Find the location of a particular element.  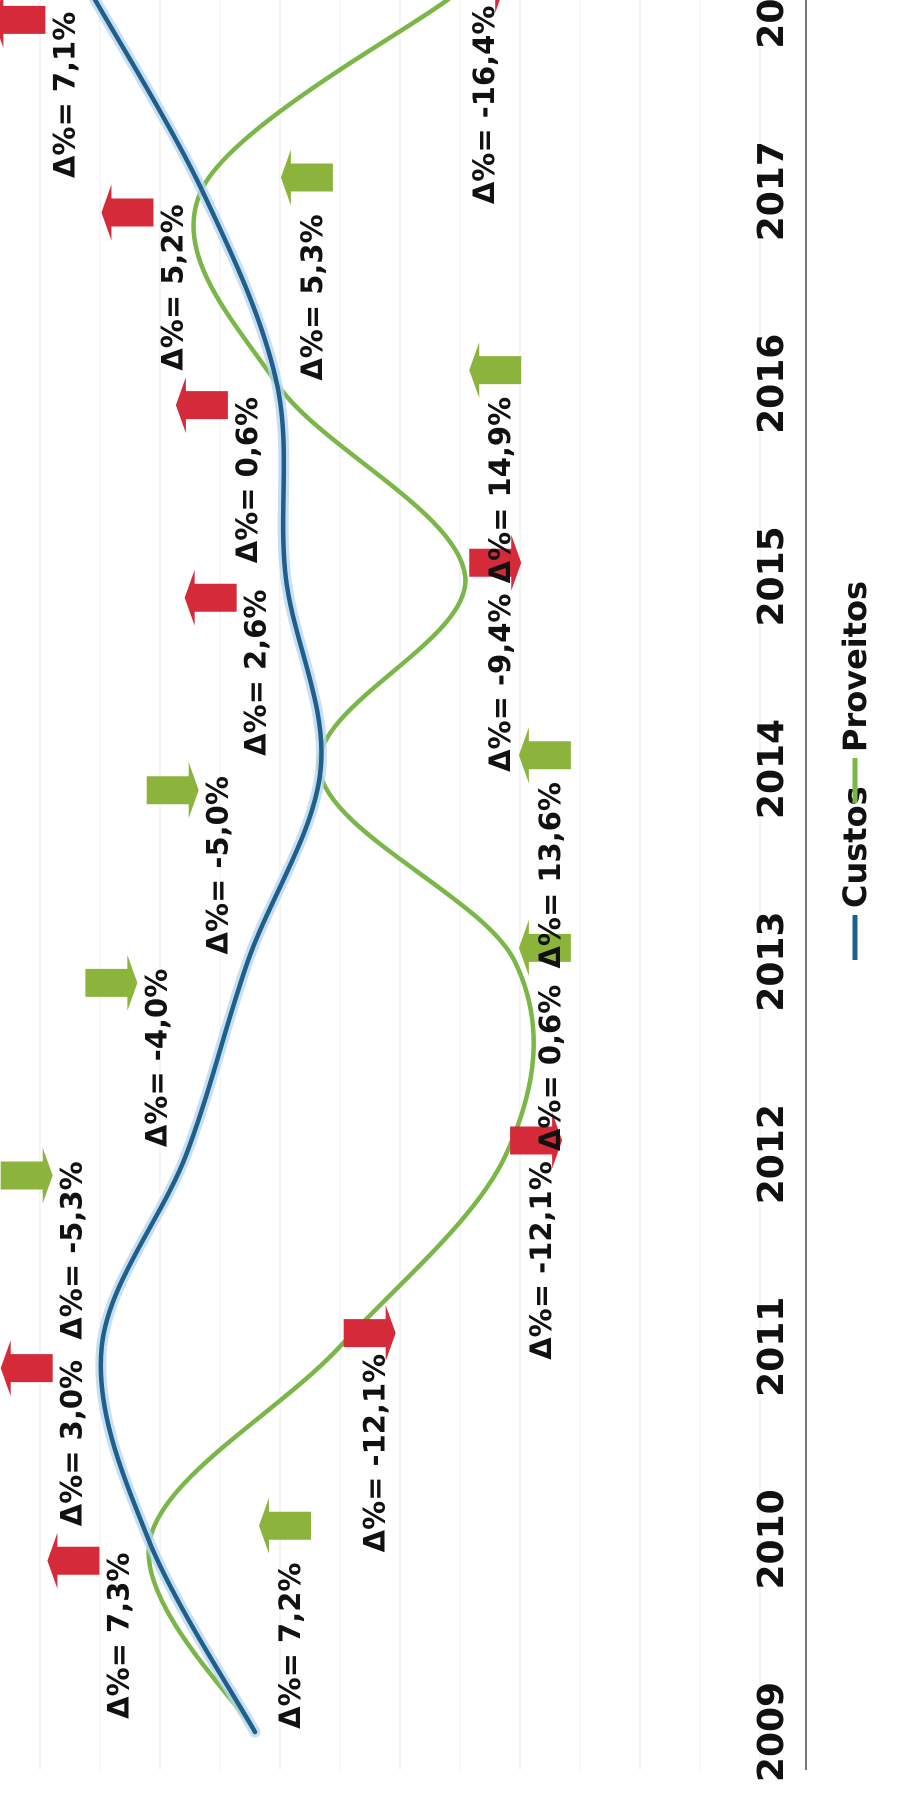

proveitos-change-label: Δ%= 7,2% is located at coordinates (290, 1646).